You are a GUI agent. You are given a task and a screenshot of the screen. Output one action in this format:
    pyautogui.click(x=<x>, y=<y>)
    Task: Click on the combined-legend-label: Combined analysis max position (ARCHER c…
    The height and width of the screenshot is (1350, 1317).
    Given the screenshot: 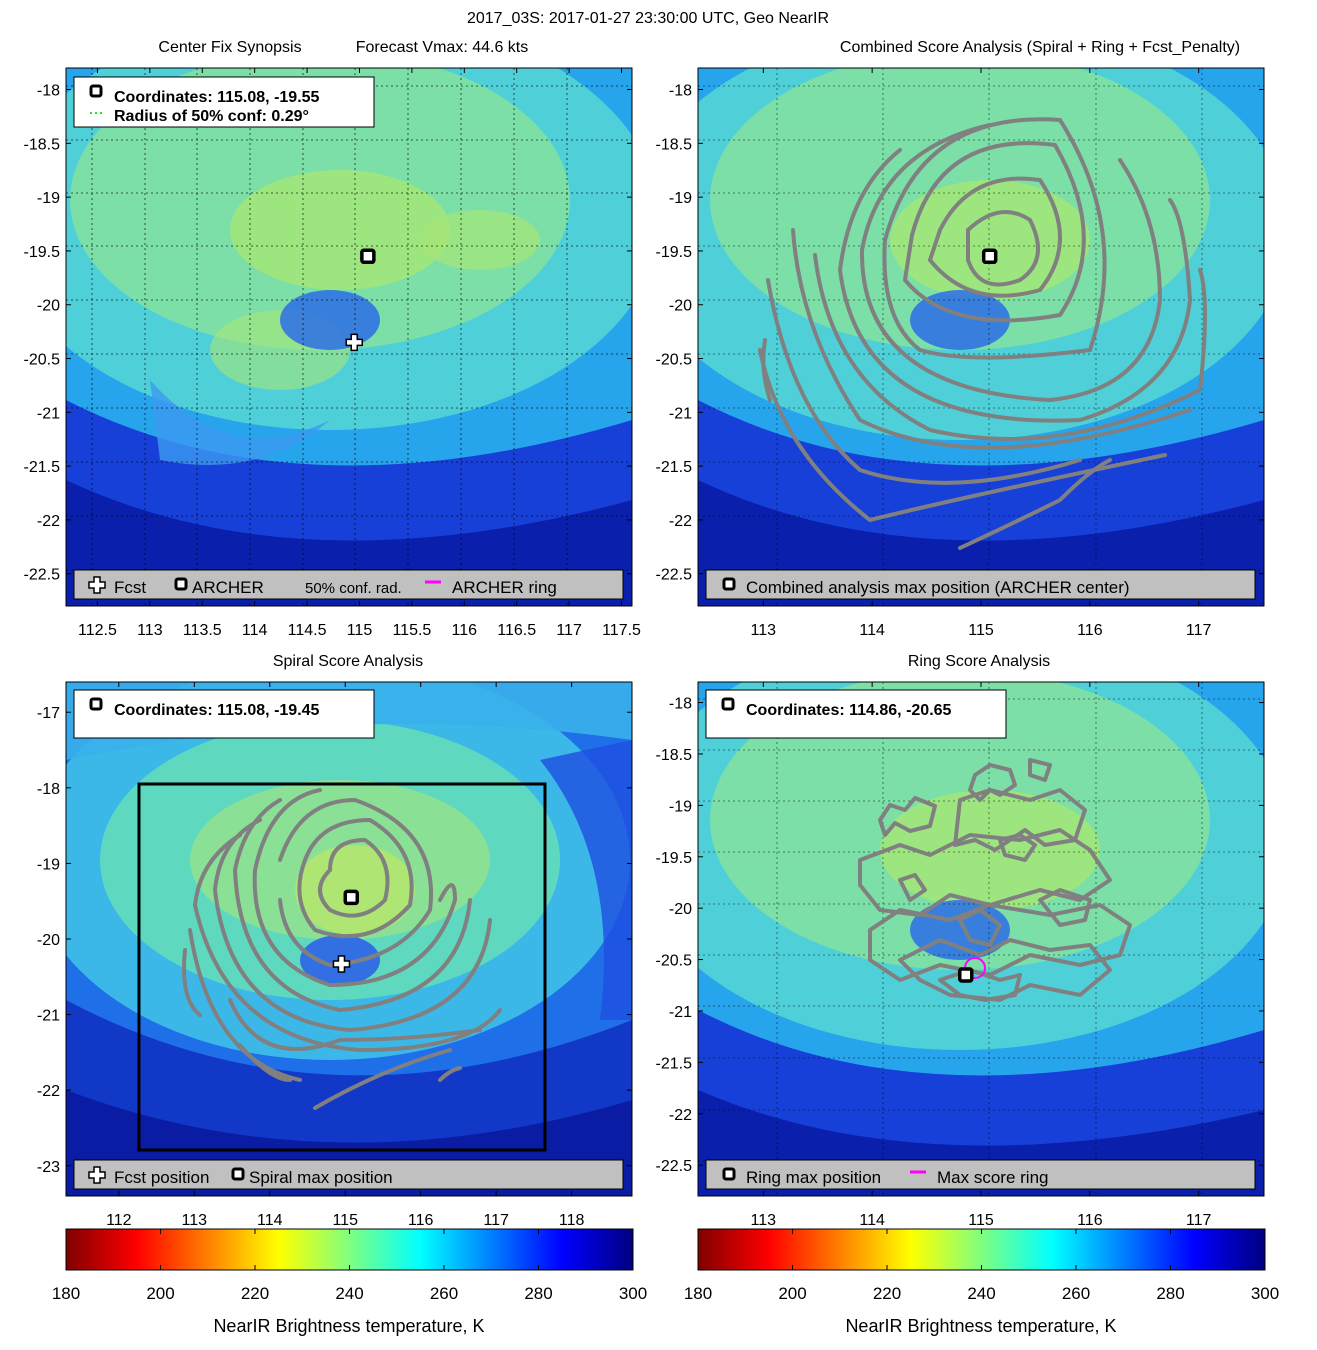 What is the action you would take?
    pyautogui.click(x=938, y=587)
    